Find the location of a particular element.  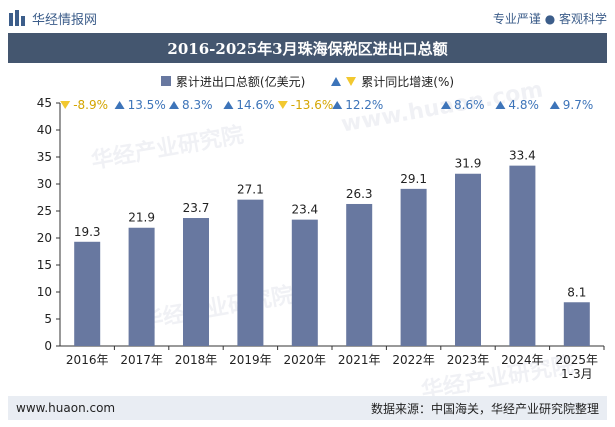

legend-item-total: 累计进出口总额(亿美元) is located at coordinates (233, 81).